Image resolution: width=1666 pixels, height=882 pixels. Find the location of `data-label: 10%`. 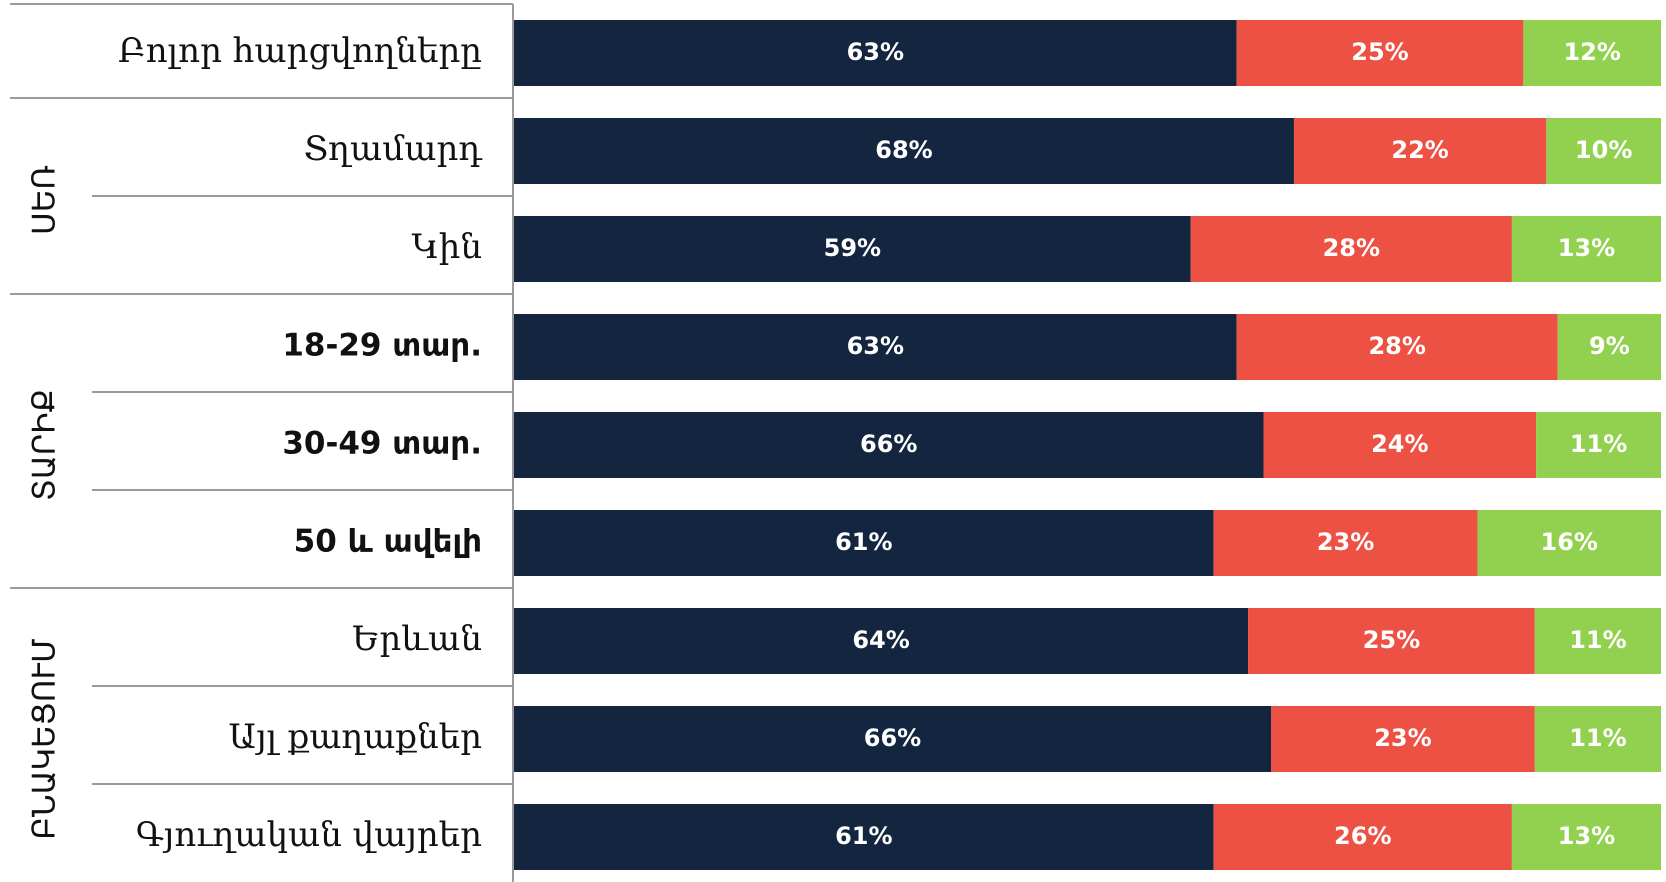

data-label: 10% is located at coordinates (1603, 150).